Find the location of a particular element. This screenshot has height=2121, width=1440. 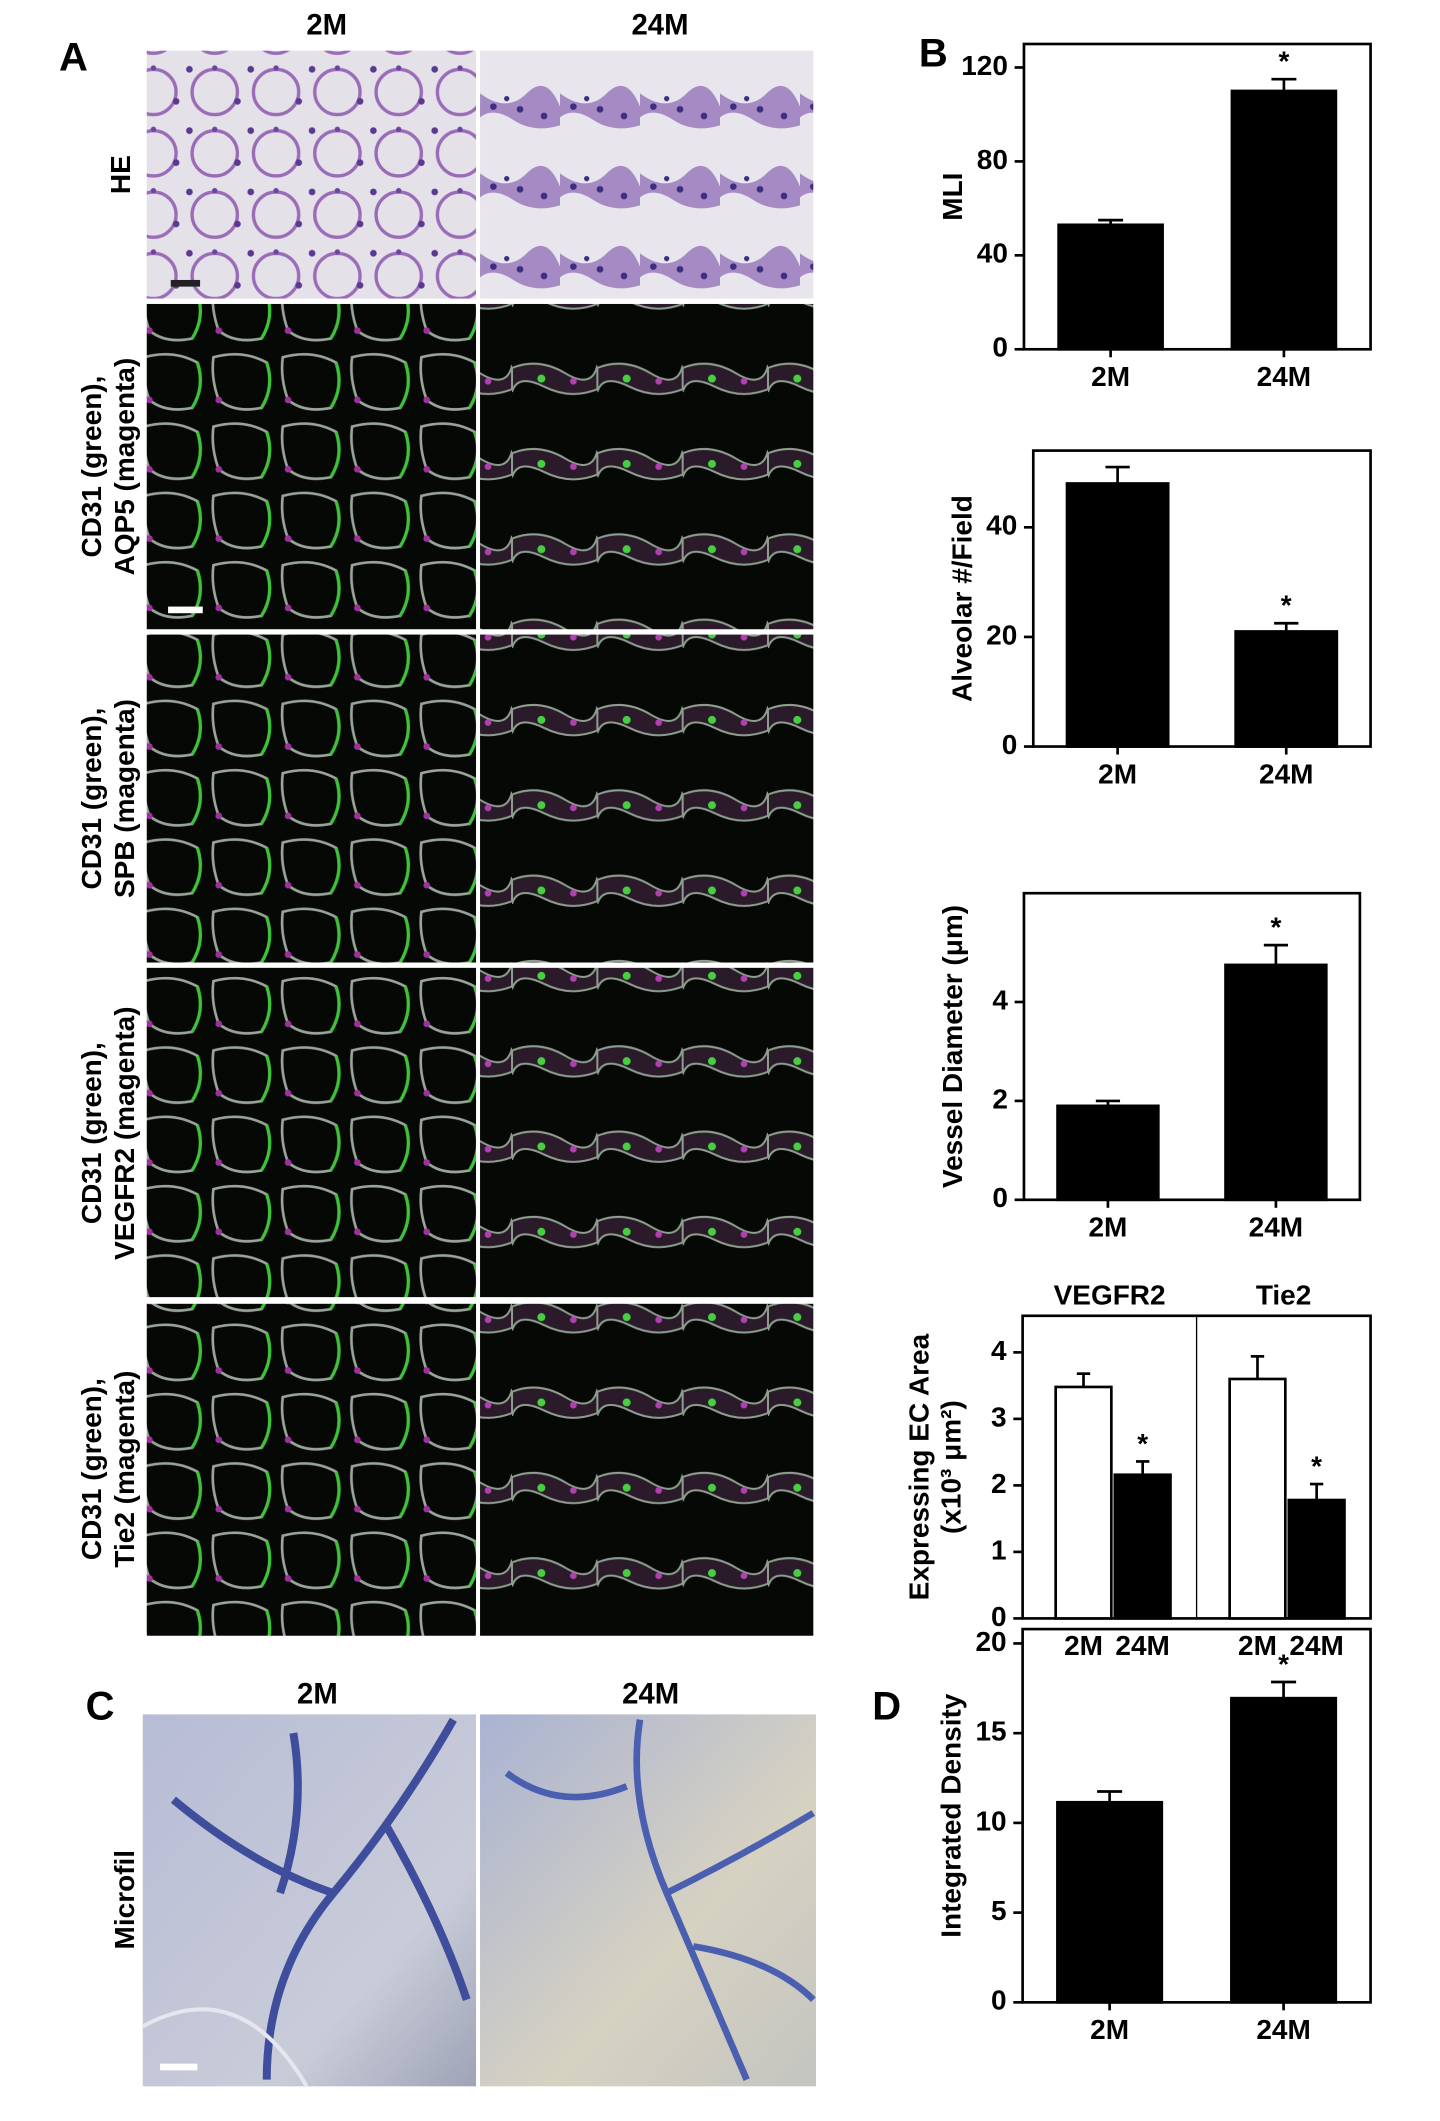

panel-label: B is located at coordinates (933, 54).